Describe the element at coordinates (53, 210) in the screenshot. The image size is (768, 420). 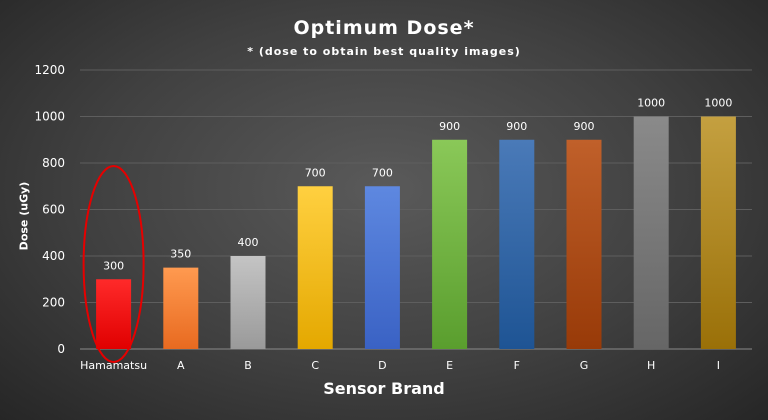
I see `y-tick-label: 600` at that location.